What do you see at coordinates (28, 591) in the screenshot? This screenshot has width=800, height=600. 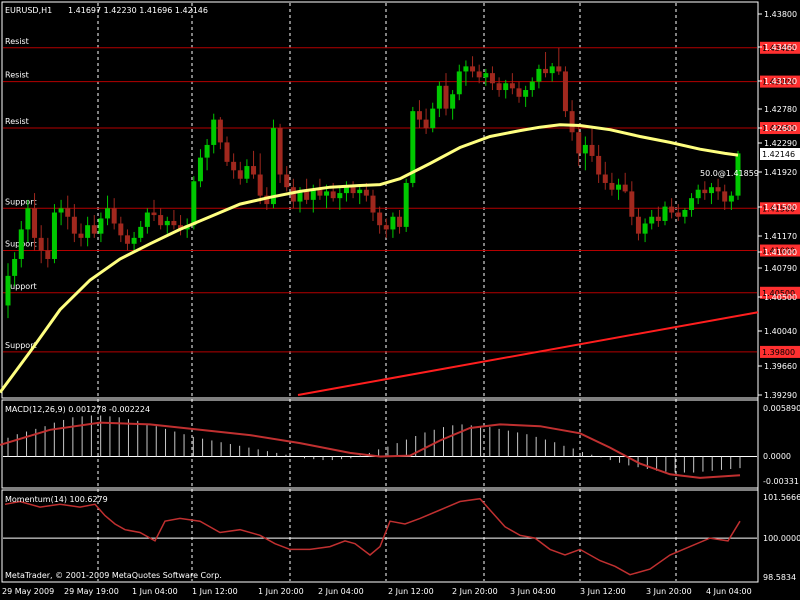 I see `time-label: 29 May 2009` at bounding box center [28, 591].